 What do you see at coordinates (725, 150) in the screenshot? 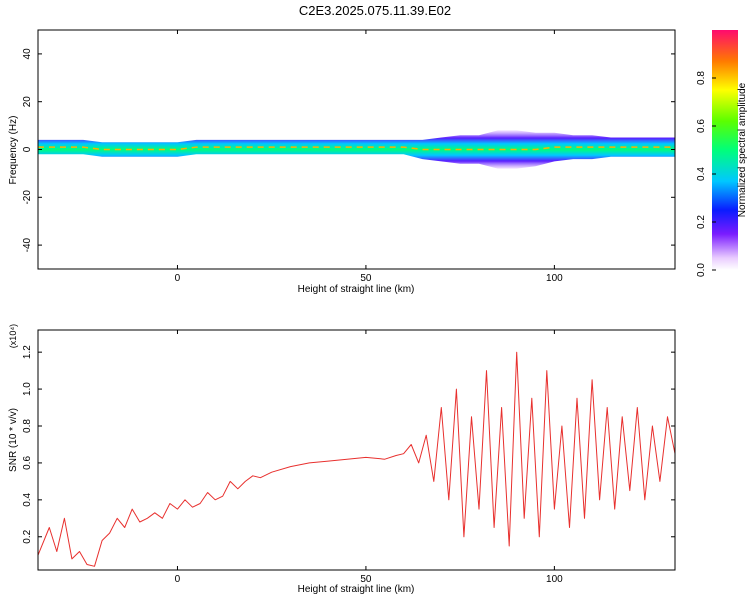
I see `colorbar-gradient` at bounding box center [725, 150].